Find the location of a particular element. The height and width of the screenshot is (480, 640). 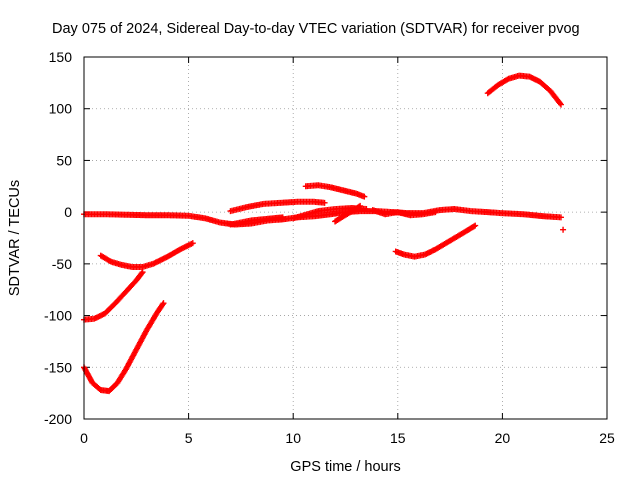

y-tick-label: 50 is located at coordinates (64, 160).